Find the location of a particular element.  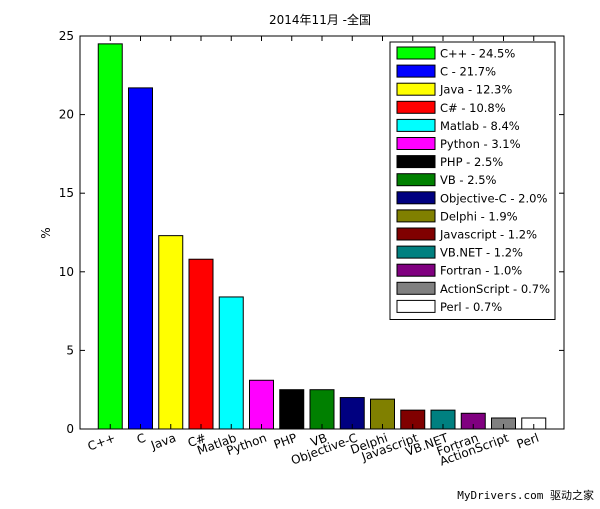

legend-label: Javascript - 1.2% is located at coordinates (488, 235).